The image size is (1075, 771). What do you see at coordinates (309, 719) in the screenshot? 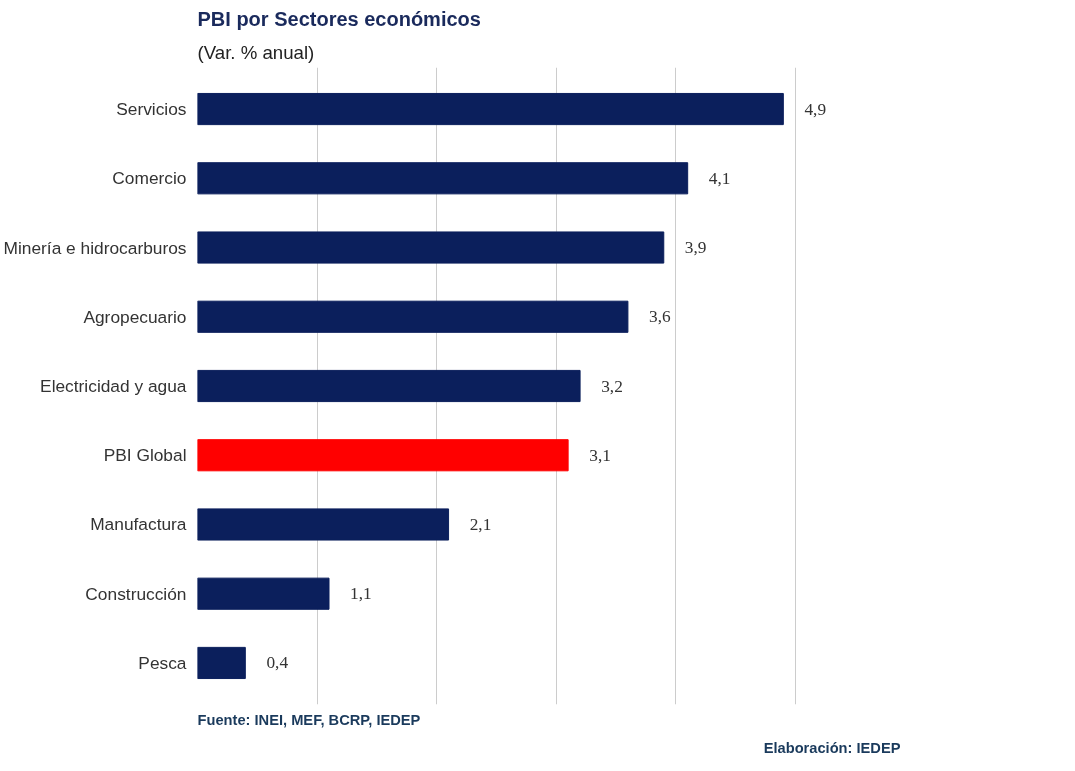
I see `source-note: Fuente: INEI, MEF, BCRP, IEDEP` at bounding box center [309, 719].